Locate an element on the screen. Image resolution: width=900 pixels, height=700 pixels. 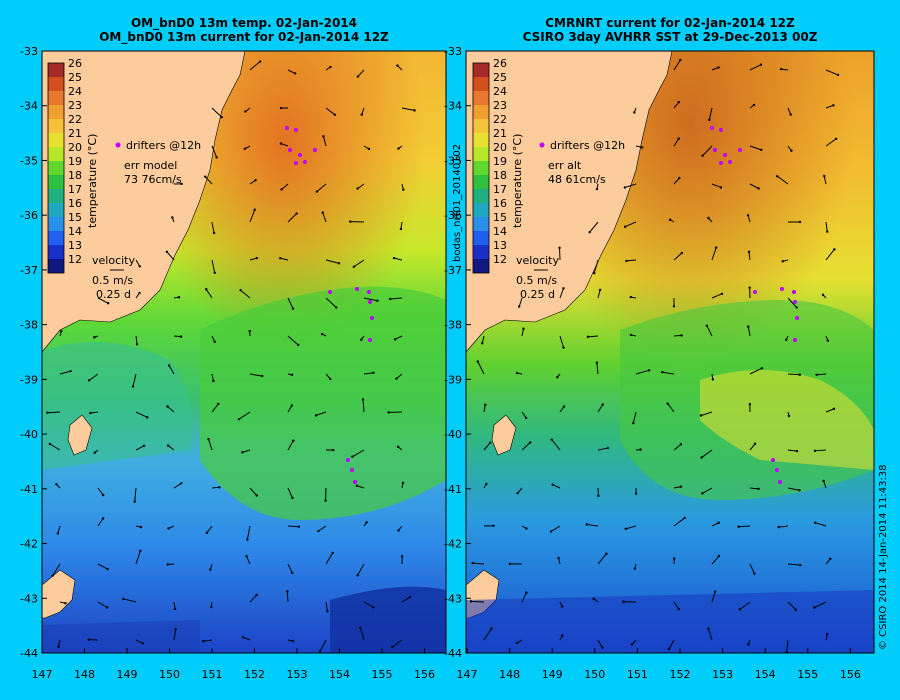
left-y-tick: -34 is located at coordinates (29, 106).